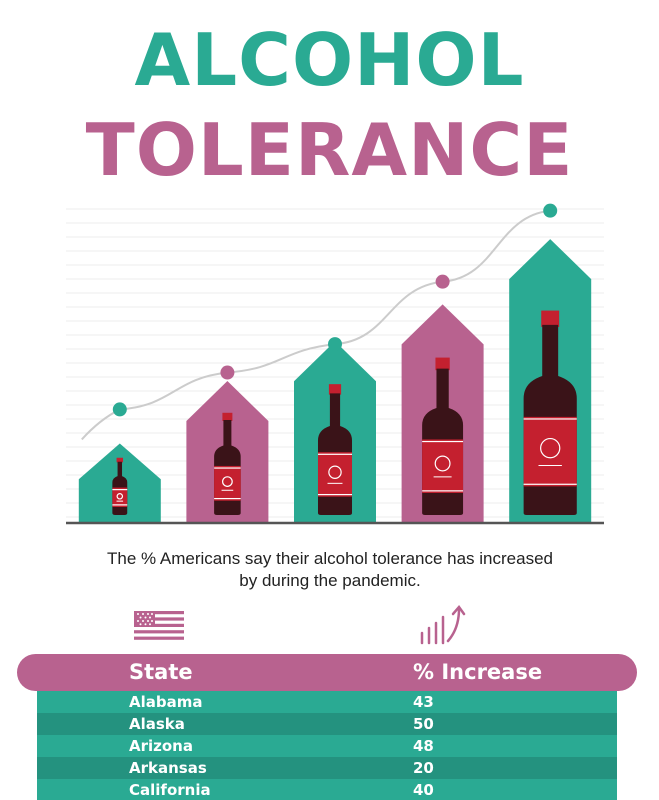  What do you see at coordinates (327, 768) in the screenshot?
I see `table-row: Arkansas 20` at bounding box center [327, 768].